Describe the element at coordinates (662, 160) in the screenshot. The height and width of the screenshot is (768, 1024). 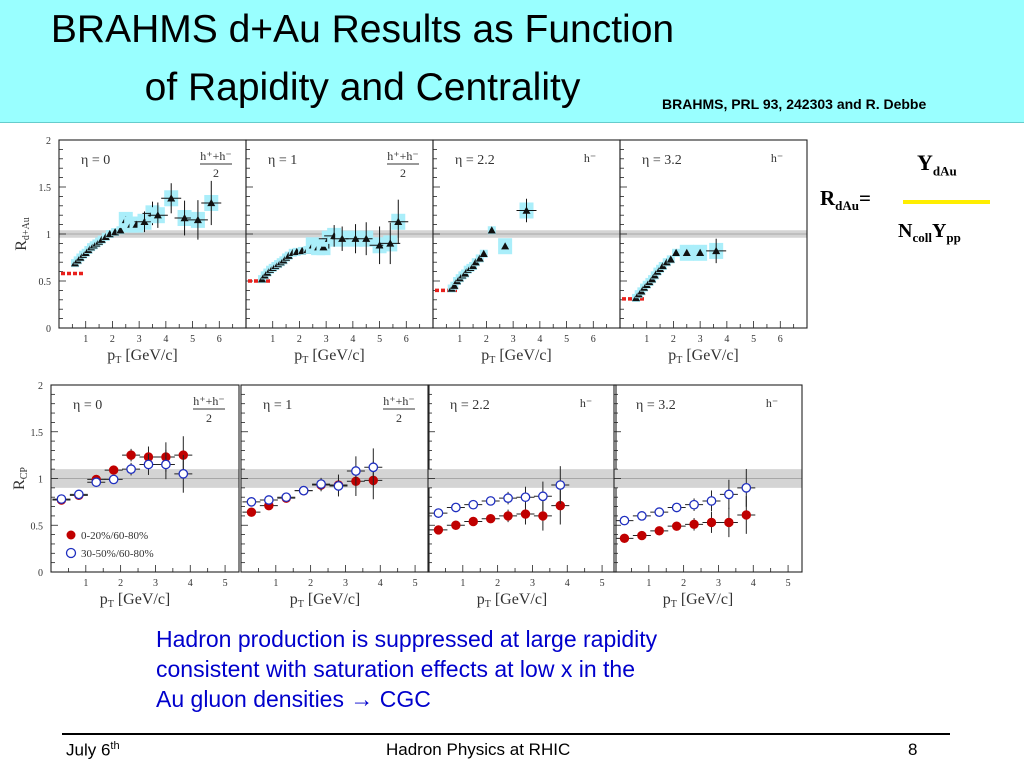
I see `eta-label: η = 3.2` at that location.